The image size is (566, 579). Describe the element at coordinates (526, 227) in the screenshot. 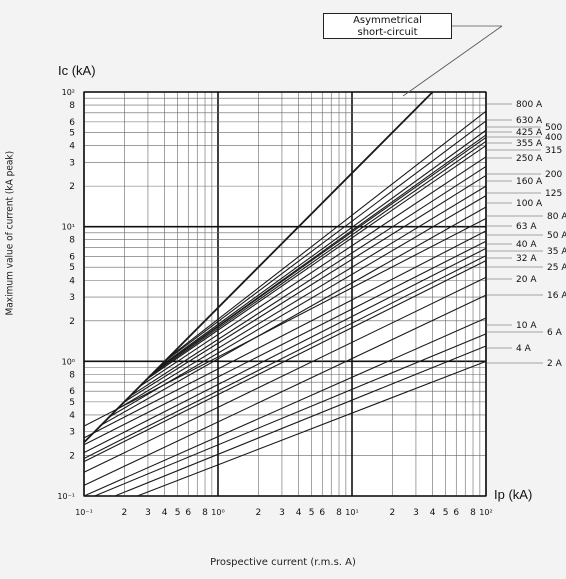

I see `series-label: 63 A` at that location.